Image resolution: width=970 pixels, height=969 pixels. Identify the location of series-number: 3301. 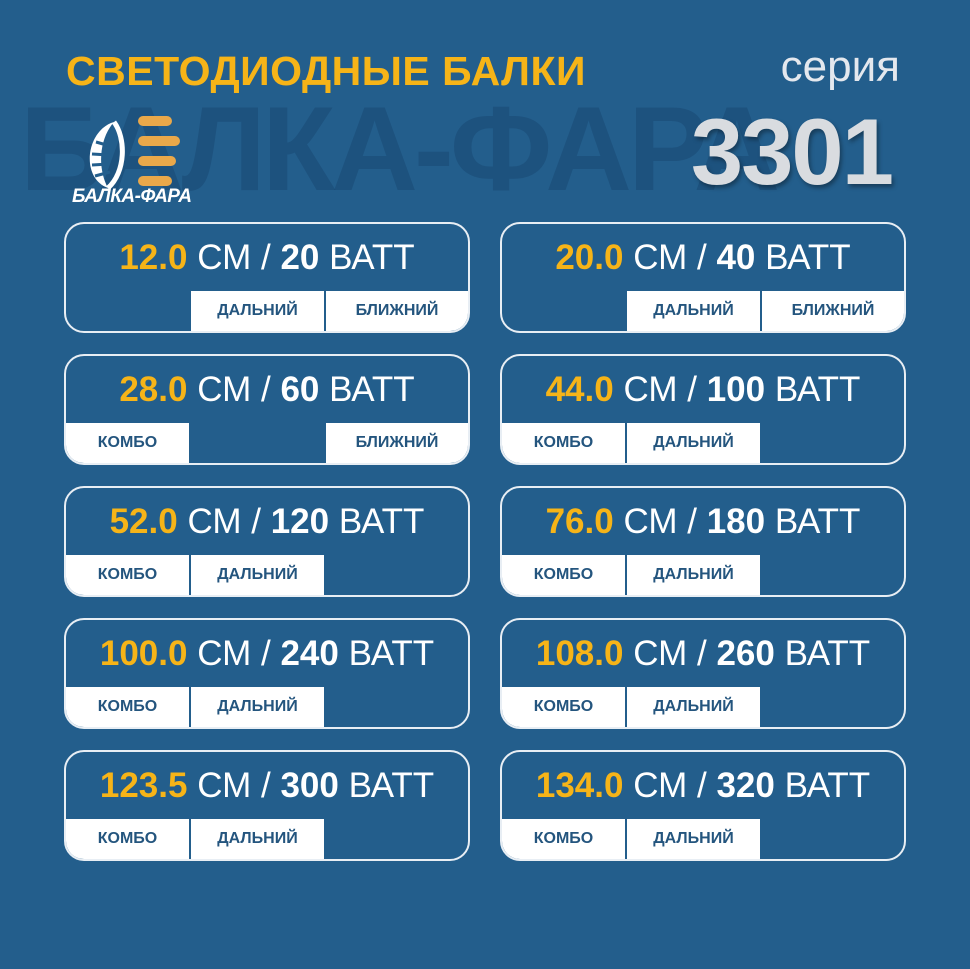
(792, 151).